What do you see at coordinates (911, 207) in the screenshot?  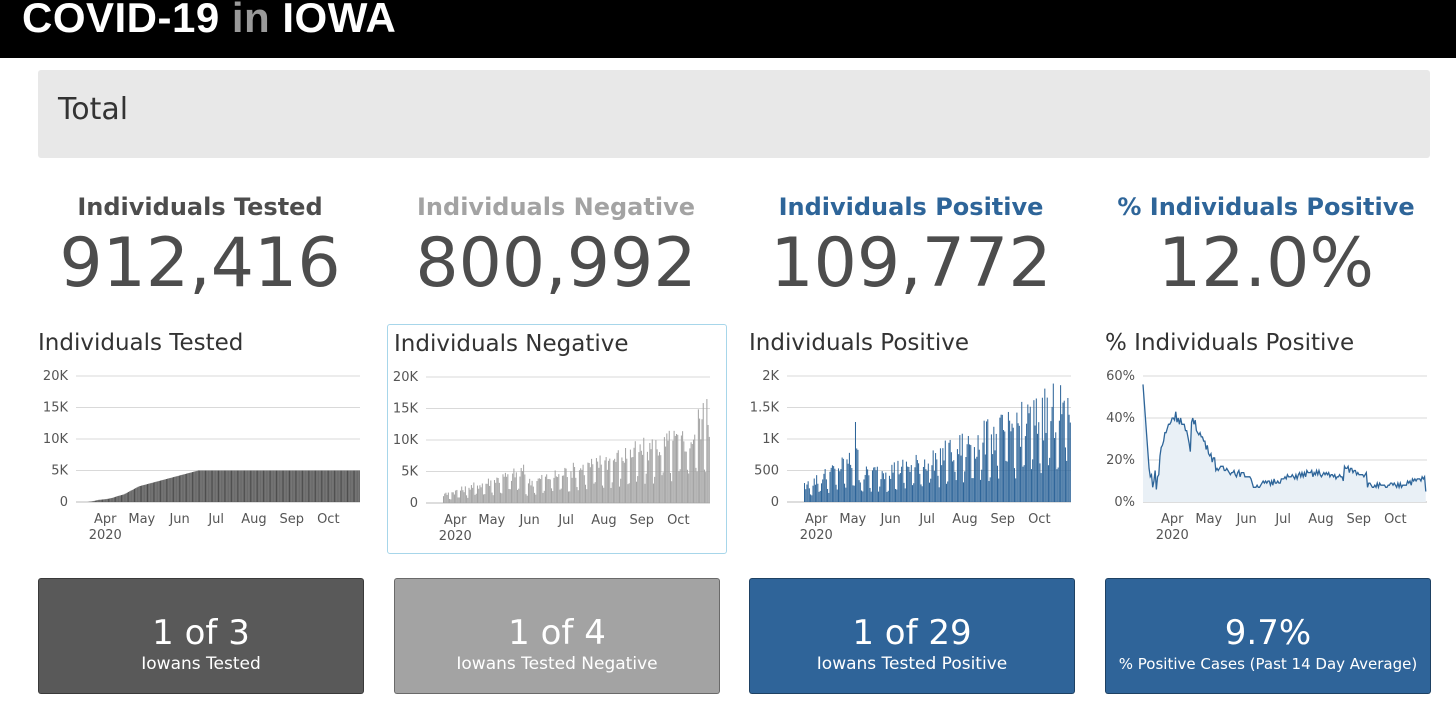 I see `stat-label: Individuals Positive` at bounding box center [911, 207].